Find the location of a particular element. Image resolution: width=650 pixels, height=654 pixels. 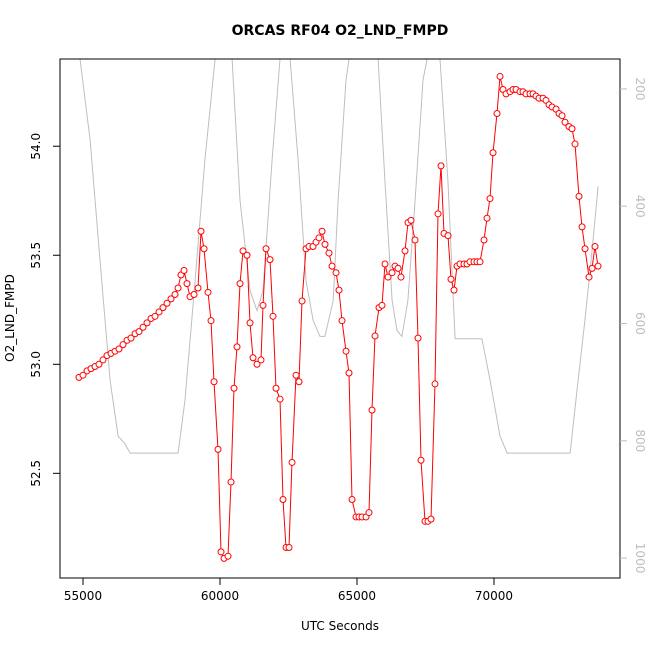

x-tick-label: 70000 is located at coordinates (494, 596).